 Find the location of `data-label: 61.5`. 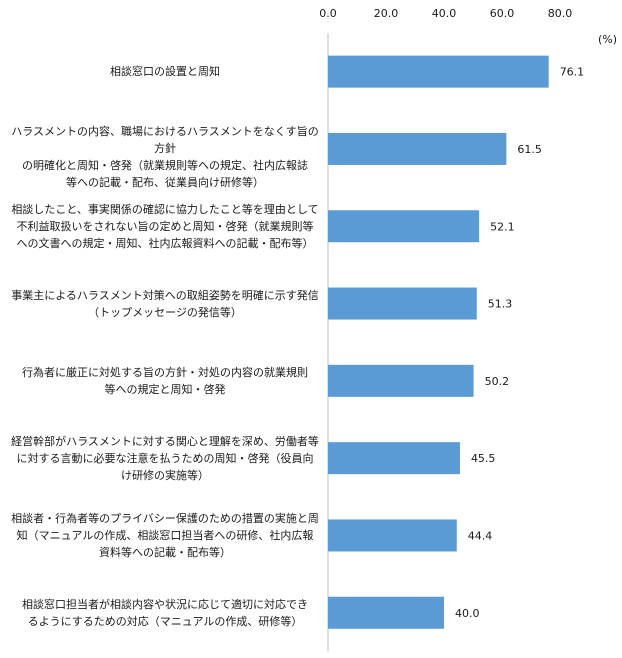

data-label: 61.5 is located at coordinates (529, 149).